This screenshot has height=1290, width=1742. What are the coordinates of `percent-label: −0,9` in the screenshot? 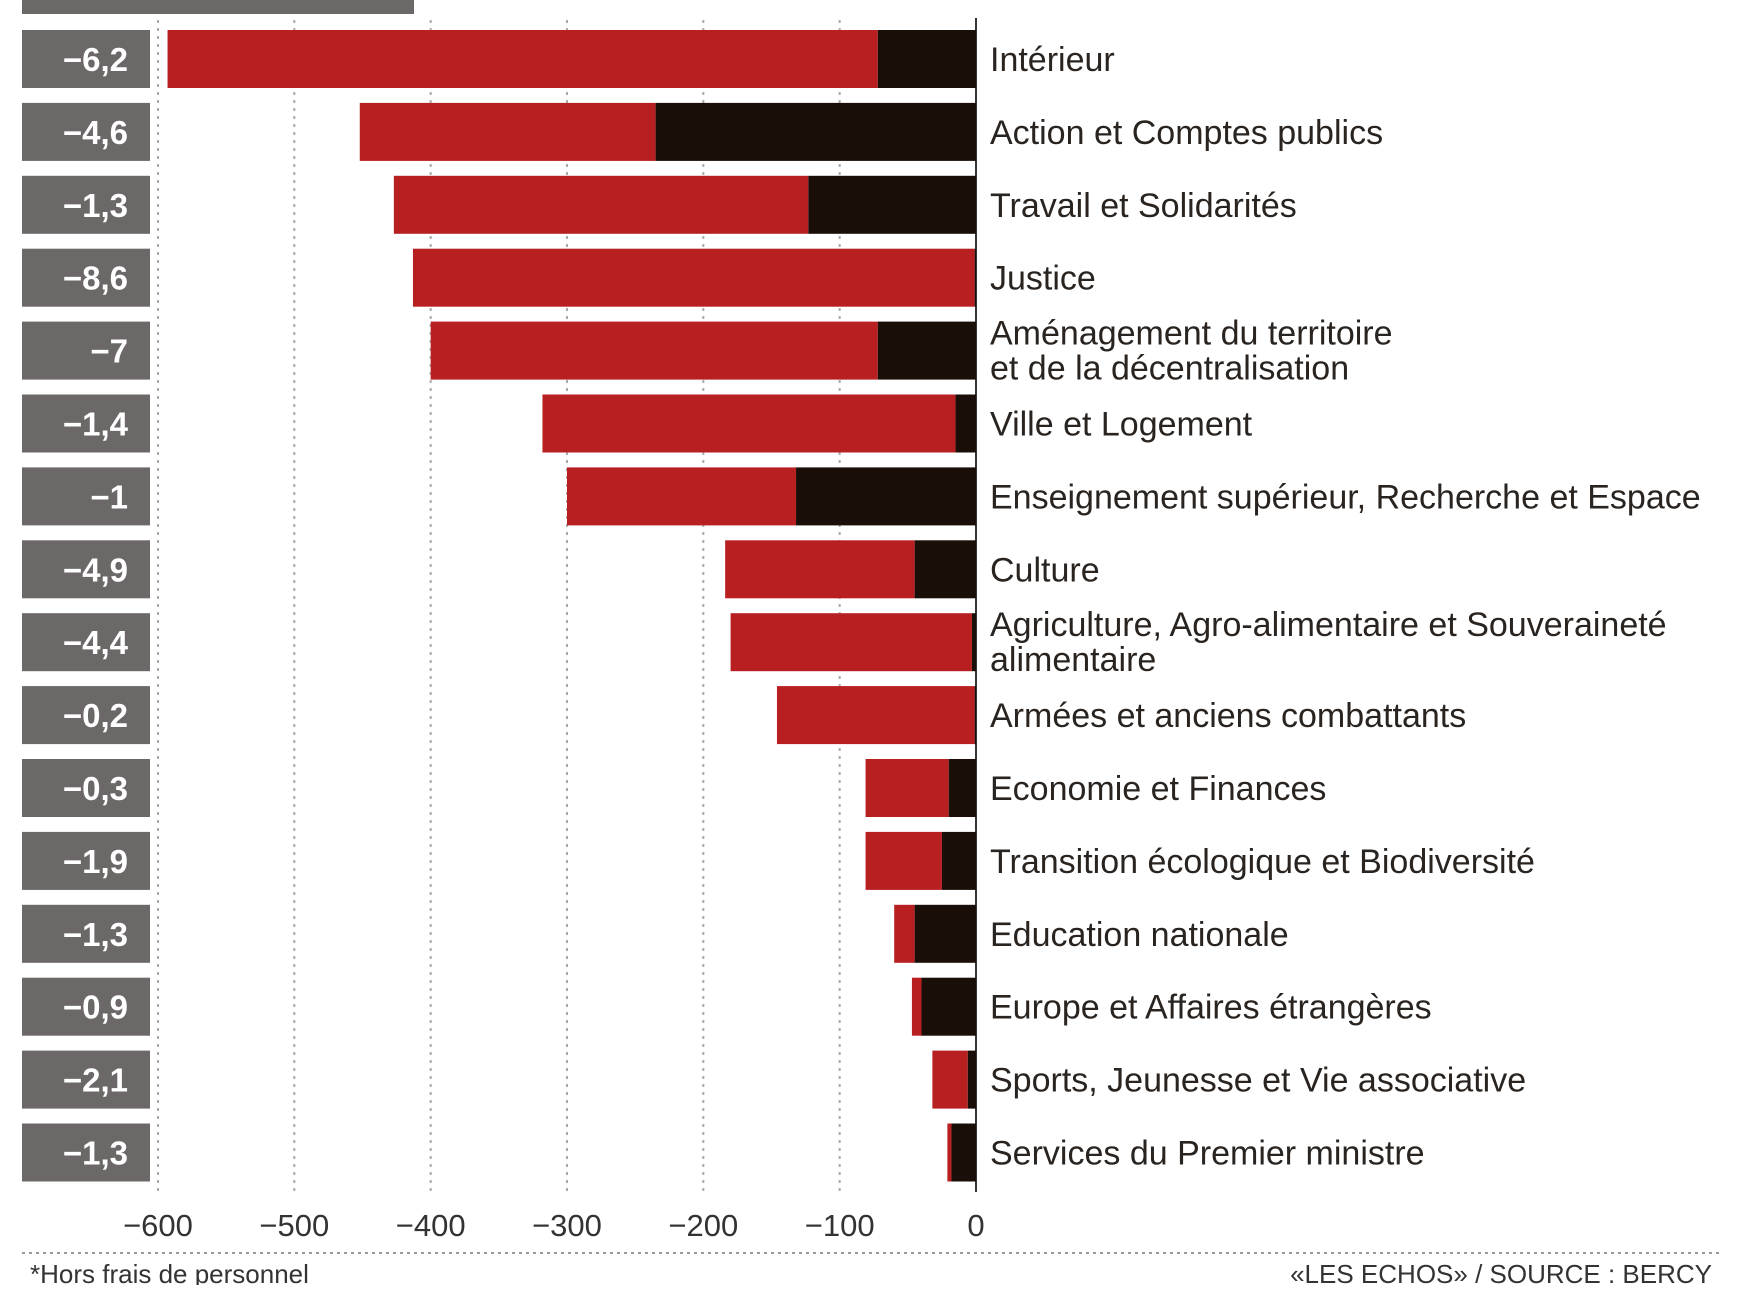 It's located at (95, 1007).